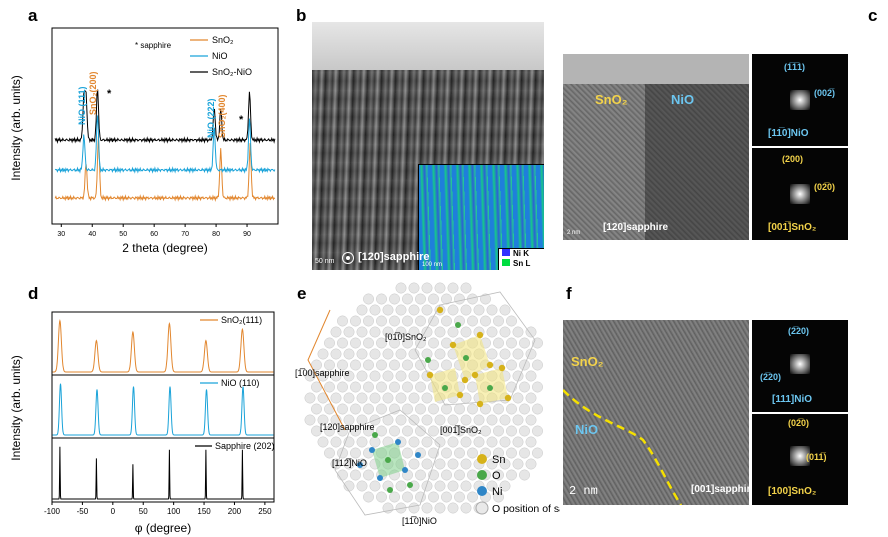 The width and height of the screenshot is (888, 537). Describe the element at coordinates (771, 377) in the screenshot. I see `fft-f1-b: (2̅20)` at that location.